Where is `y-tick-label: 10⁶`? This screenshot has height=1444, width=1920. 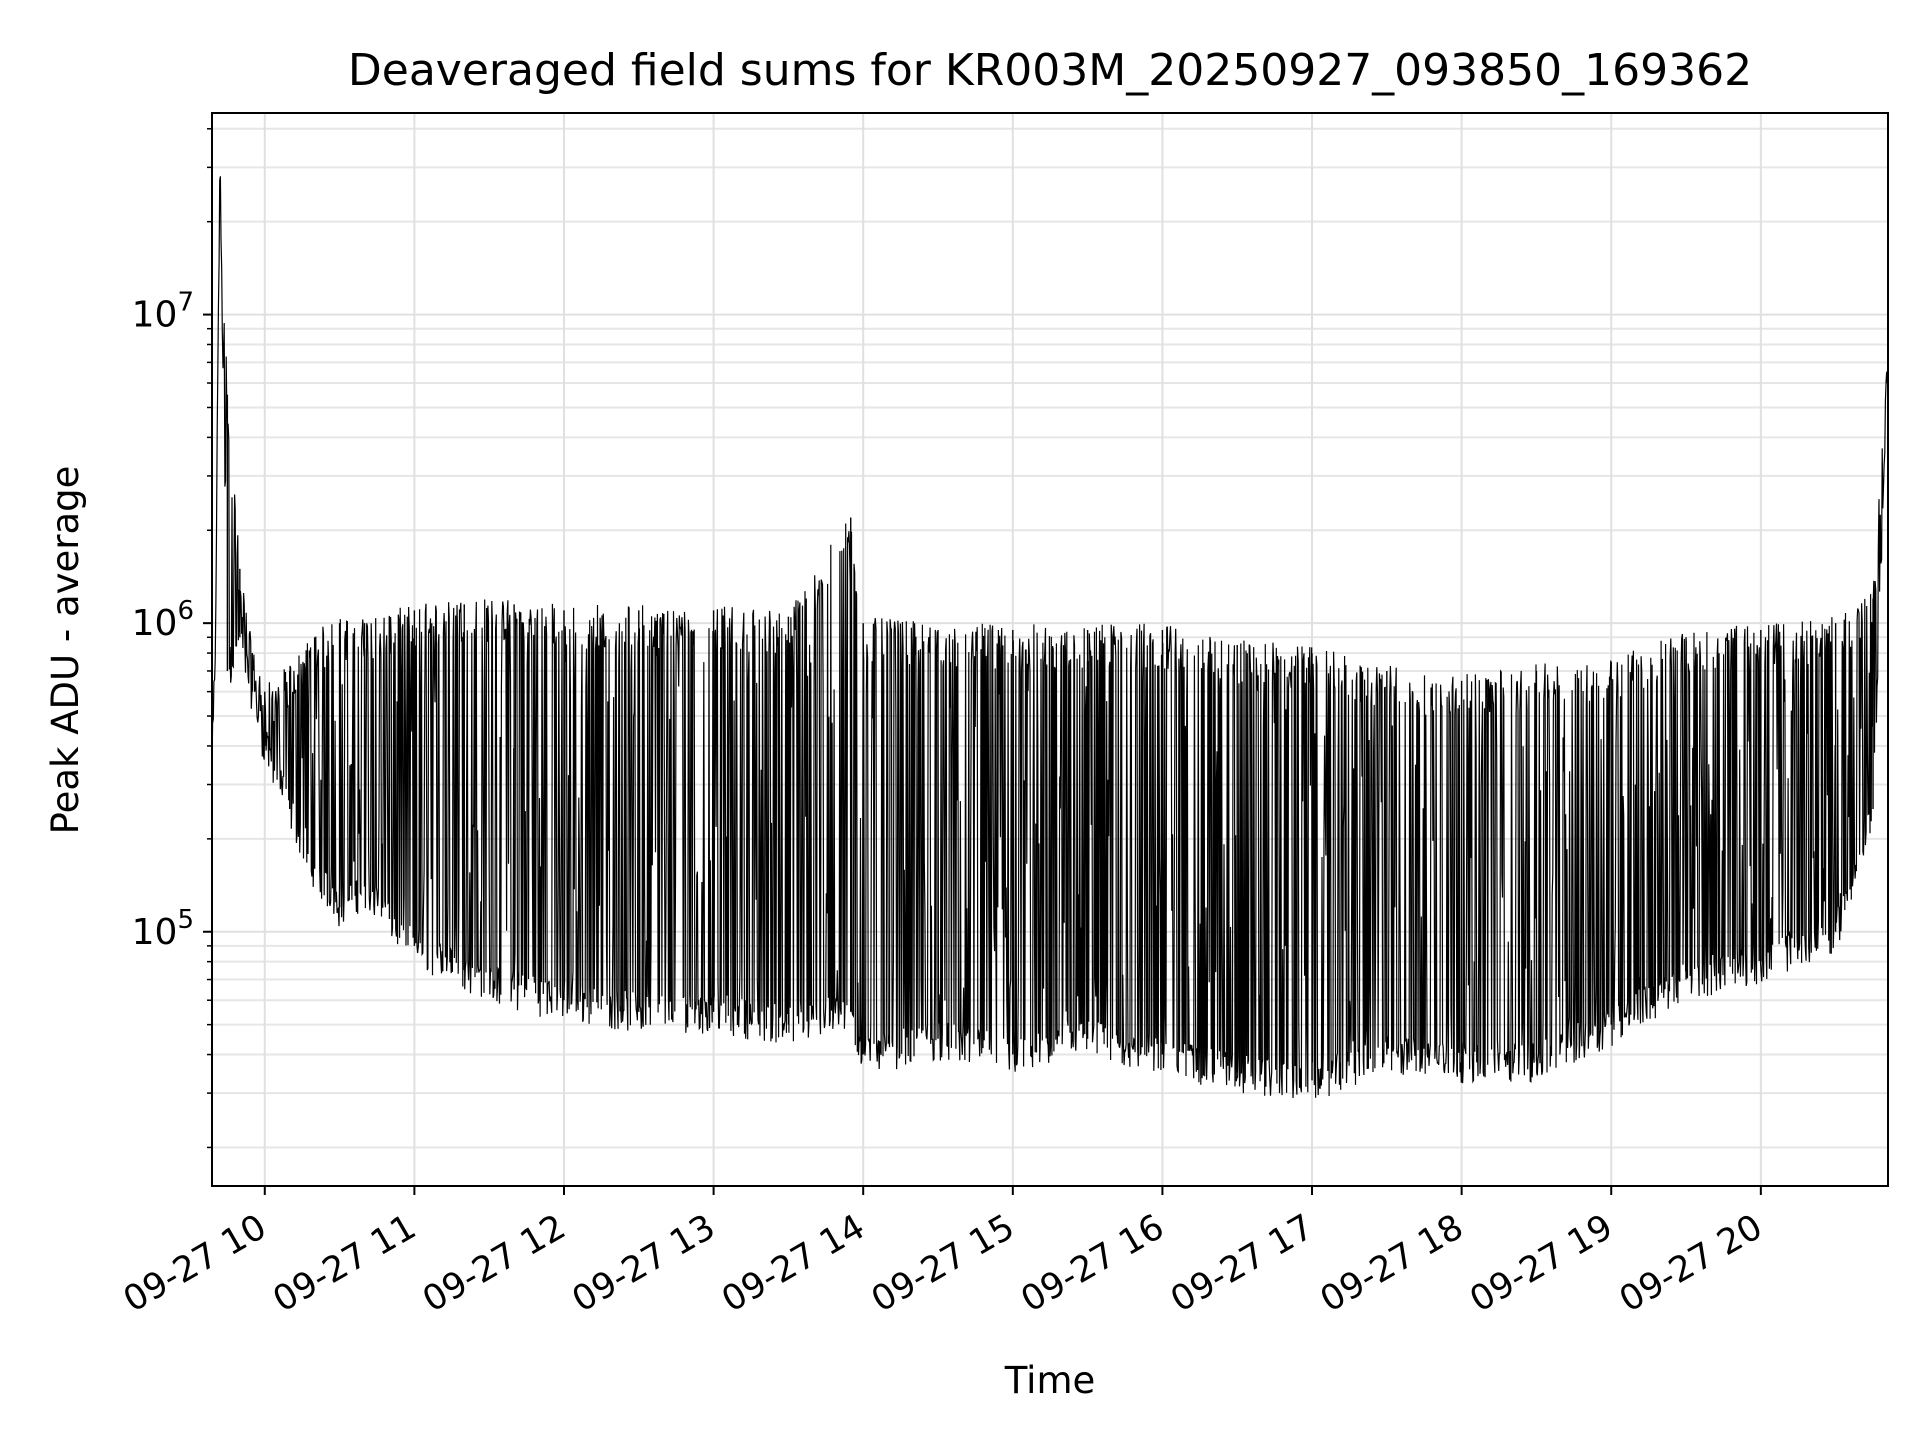
y-tick-label: 10⁶ is located at coordinates (163, 620).